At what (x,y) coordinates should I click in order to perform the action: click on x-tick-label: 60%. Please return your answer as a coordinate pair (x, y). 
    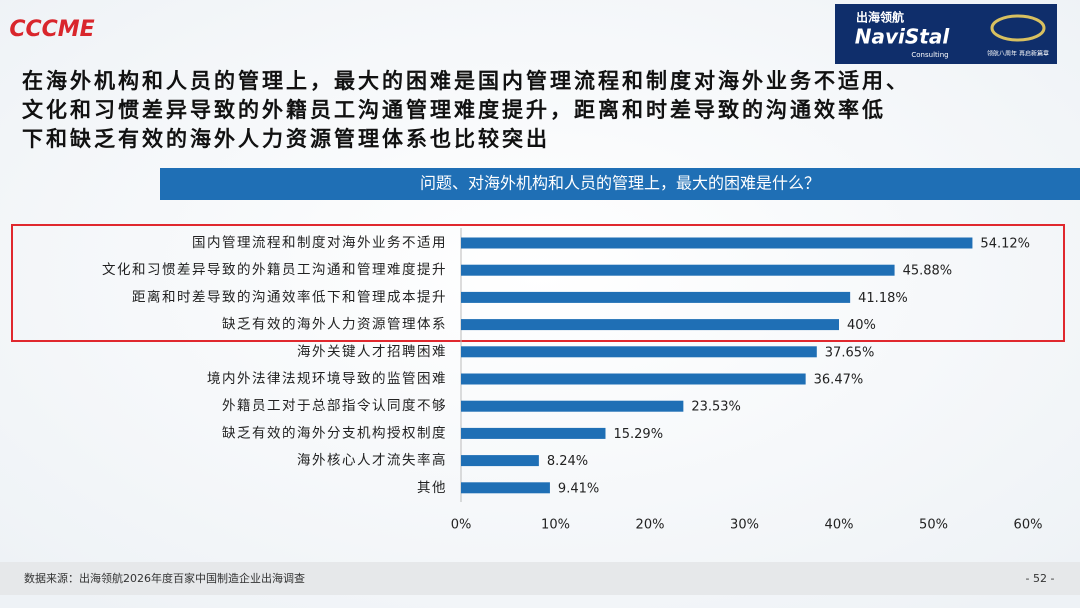
    Looking at the image, I should click on (1028, 525).